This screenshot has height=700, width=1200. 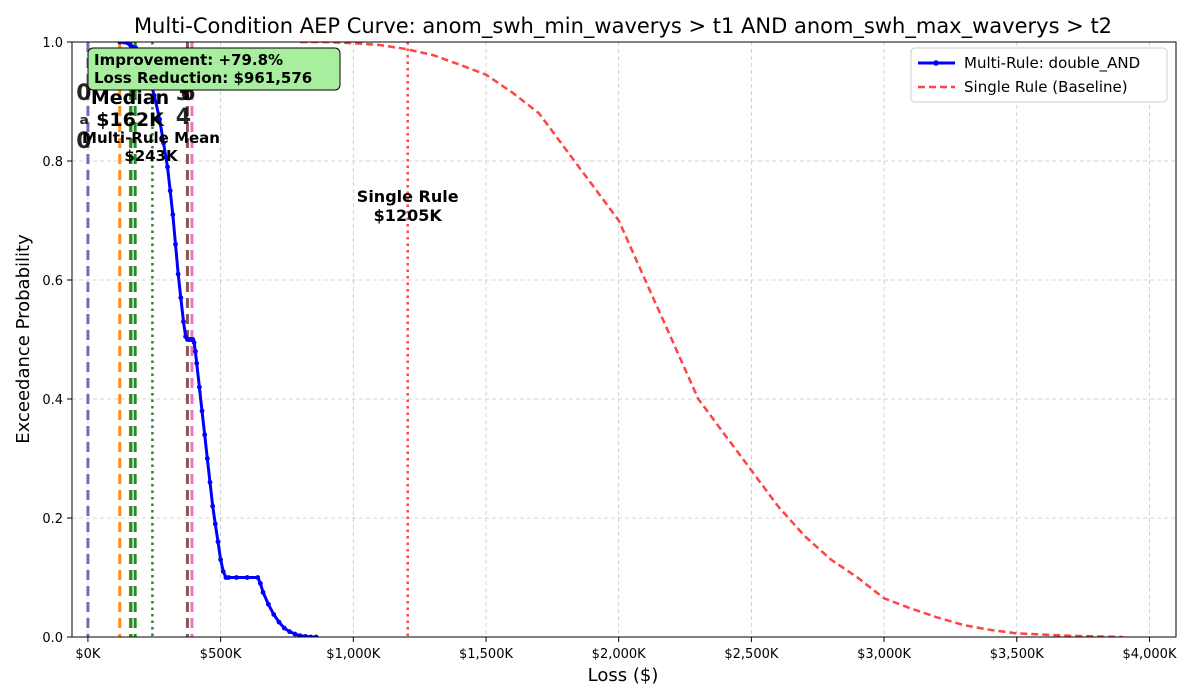 What do you see at coordinates (751, 654) in the screenshot?
I see `x-tick-label: $2,500K` at bounding box center [751, 654].